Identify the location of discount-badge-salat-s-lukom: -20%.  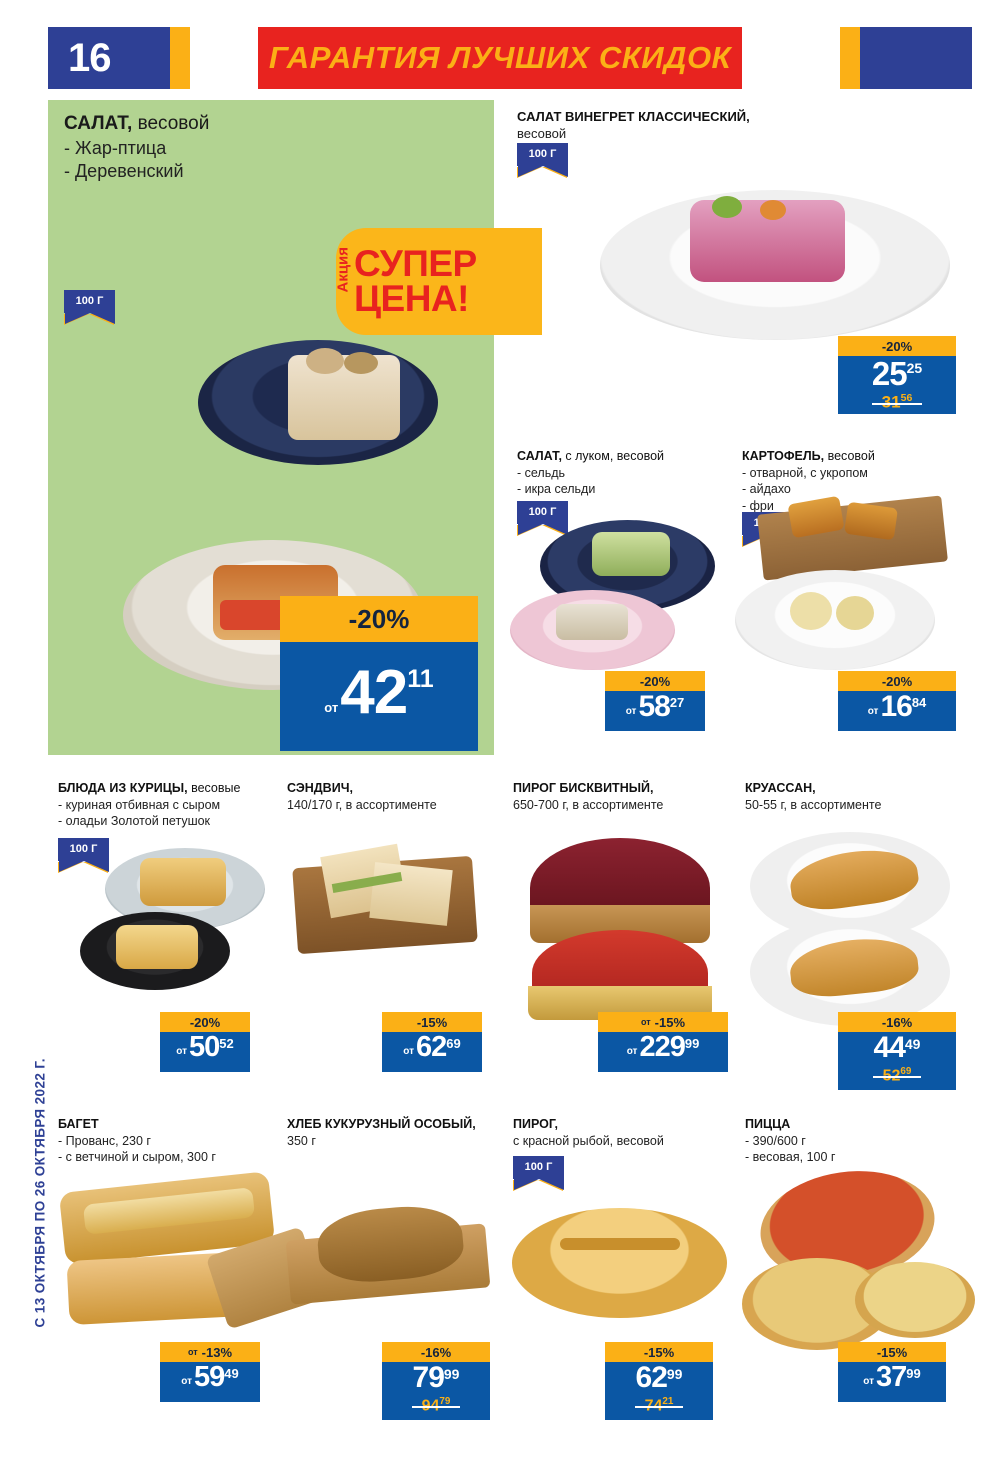
(655, 681).